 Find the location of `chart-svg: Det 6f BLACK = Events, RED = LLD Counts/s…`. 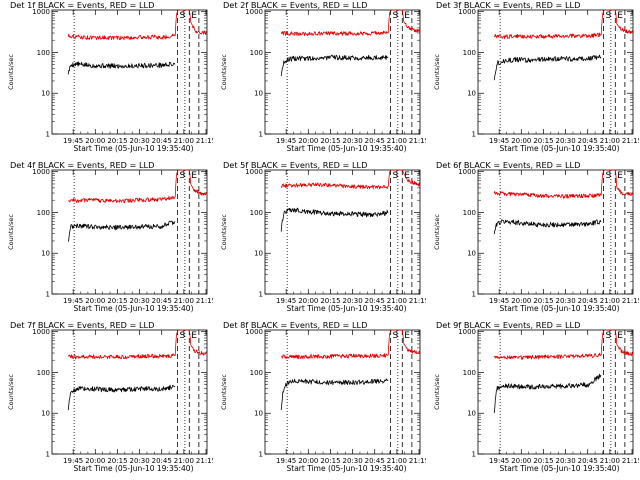

chart-svg: Det 6f BLACK = Events, RED = LLD Counts/s… is located at coordinates (536, 236).